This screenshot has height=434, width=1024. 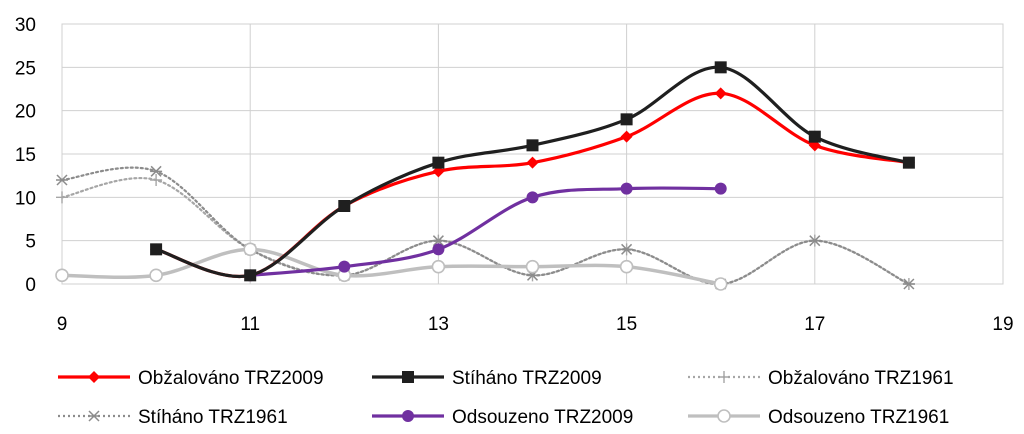 I want to click on x-tick-label: 9, so click(x=62, y=324).